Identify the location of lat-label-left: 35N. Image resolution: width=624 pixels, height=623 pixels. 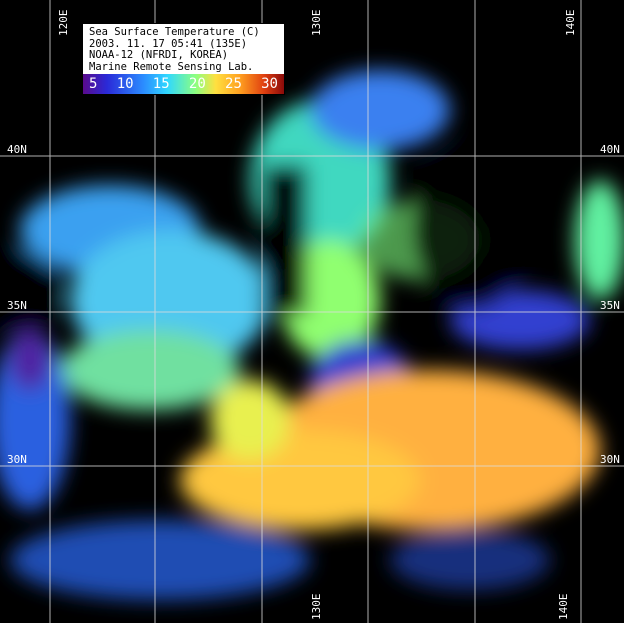
(17, 305).